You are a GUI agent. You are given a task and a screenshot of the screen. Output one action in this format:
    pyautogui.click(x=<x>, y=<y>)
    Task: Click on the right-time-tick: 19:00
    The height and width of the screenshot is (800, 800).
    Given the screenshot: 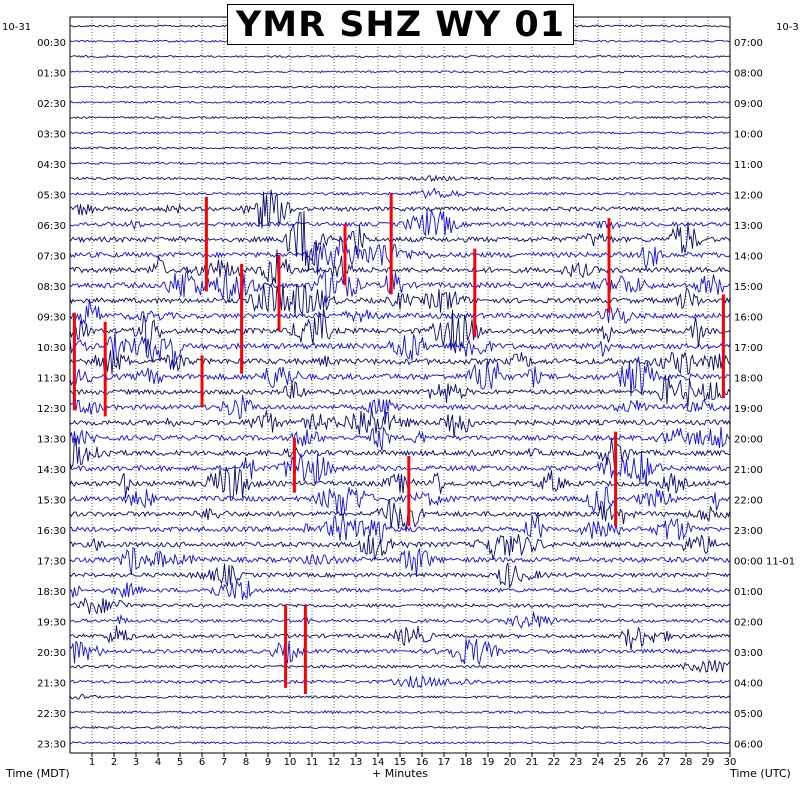 What is the action you would take?
    pyautogui.click(x=748, y=409)
    